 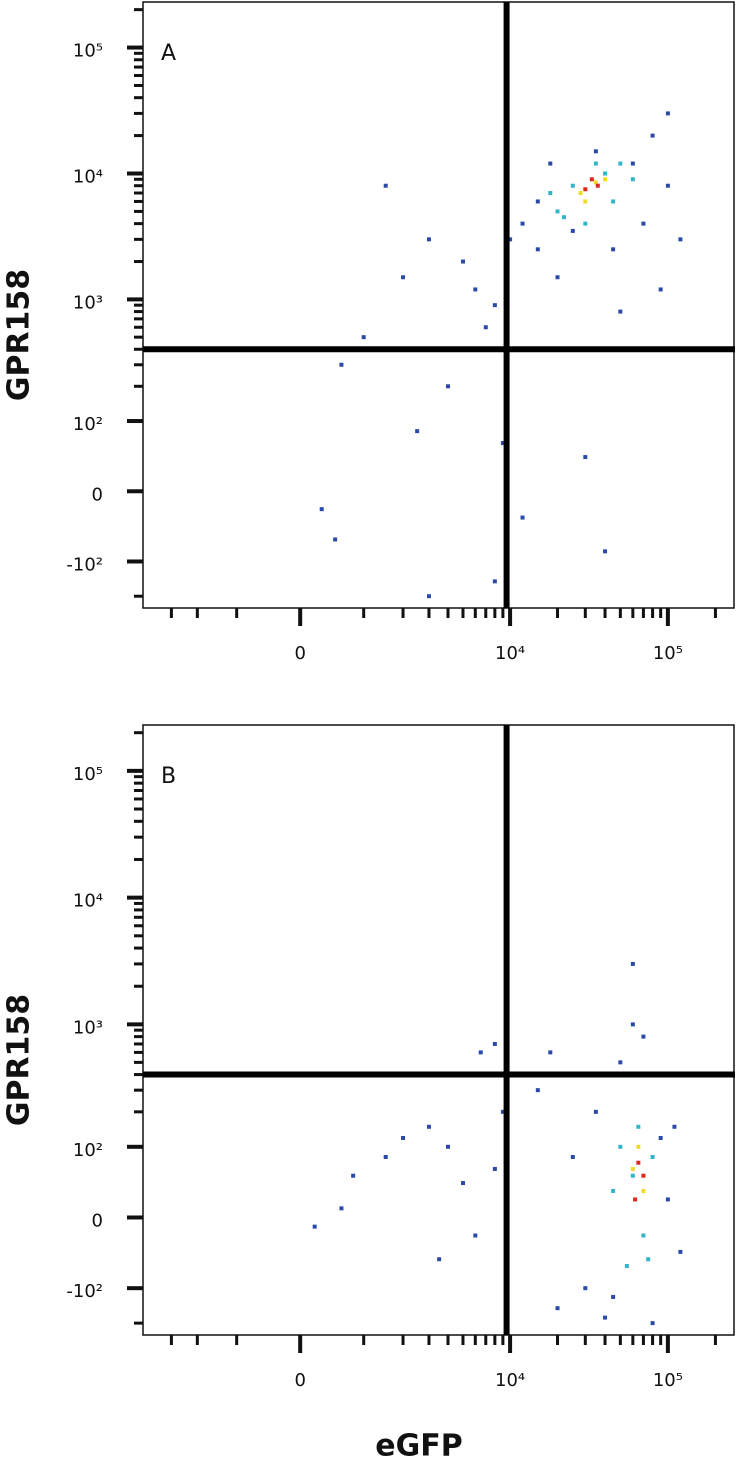 What do you see at coordinates (168, 53) in the screenshot?
I see `panel-label: A` at bounding box center [168, 53].